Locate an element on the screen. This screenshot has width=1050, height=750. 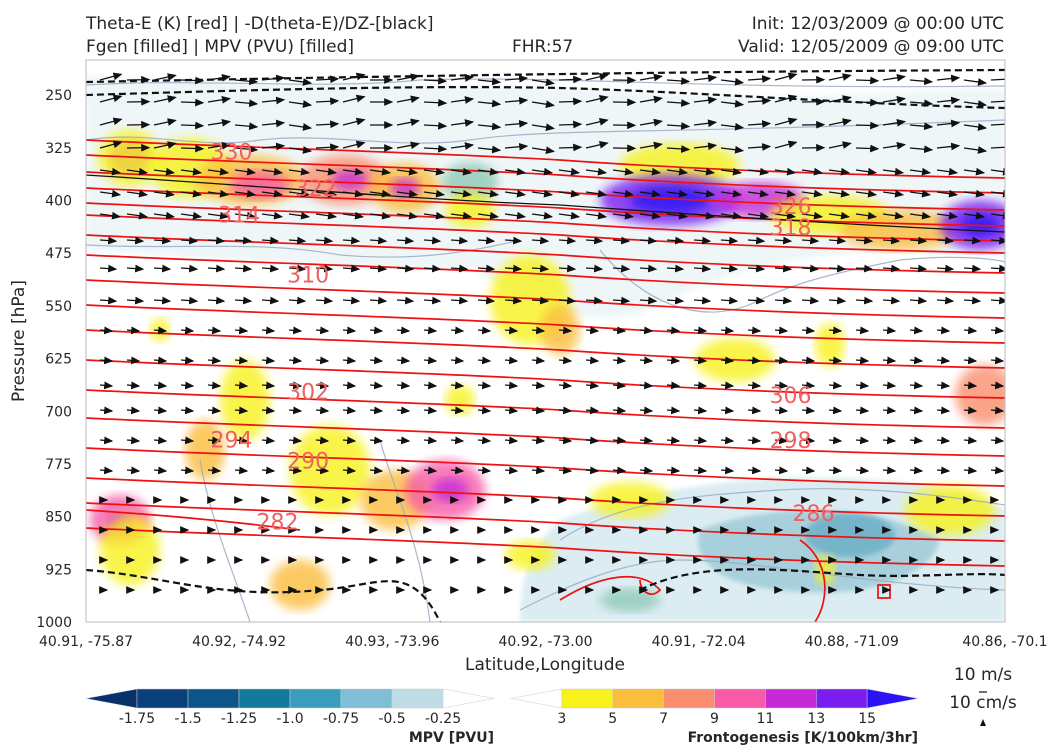
theta-e-line is located at coordinates (545, 222).